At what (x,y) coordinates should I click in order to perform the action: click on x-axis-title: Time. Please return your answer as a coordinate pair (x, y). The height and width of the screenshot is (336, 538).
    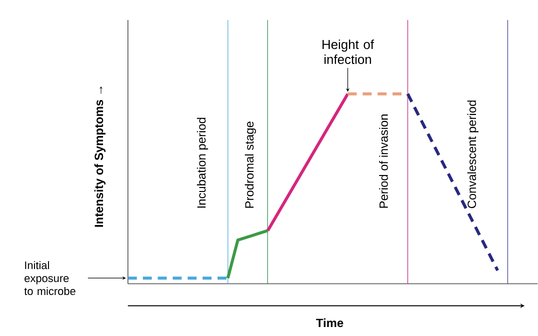
    Looking at the image, I should click on (330, 323).